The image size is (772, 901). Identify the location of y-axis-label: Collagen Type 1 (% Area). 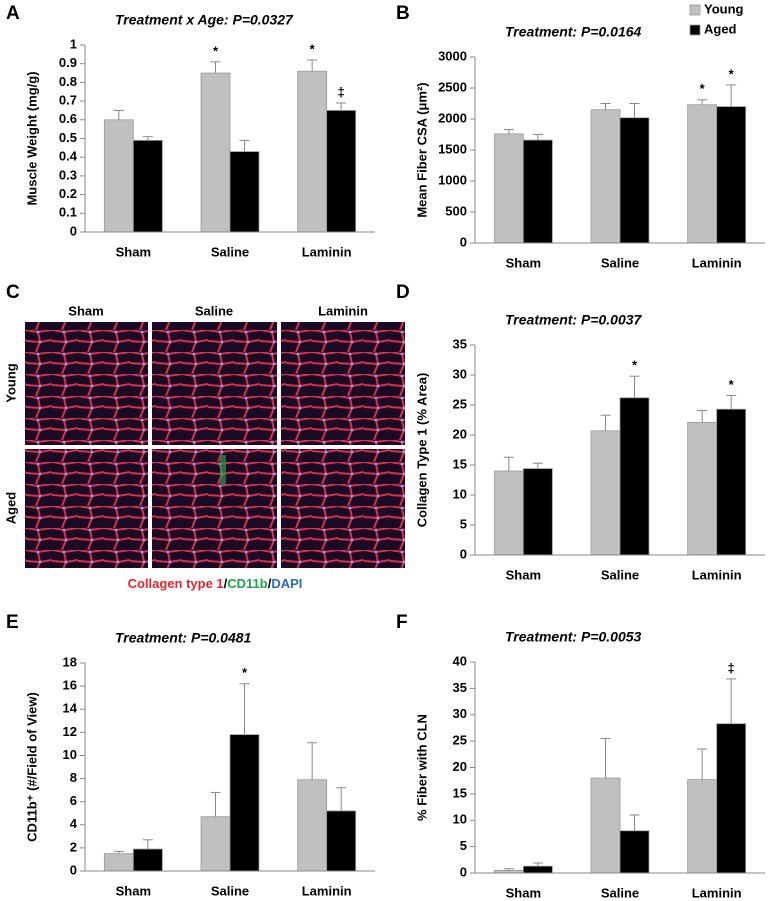
(421, 450).